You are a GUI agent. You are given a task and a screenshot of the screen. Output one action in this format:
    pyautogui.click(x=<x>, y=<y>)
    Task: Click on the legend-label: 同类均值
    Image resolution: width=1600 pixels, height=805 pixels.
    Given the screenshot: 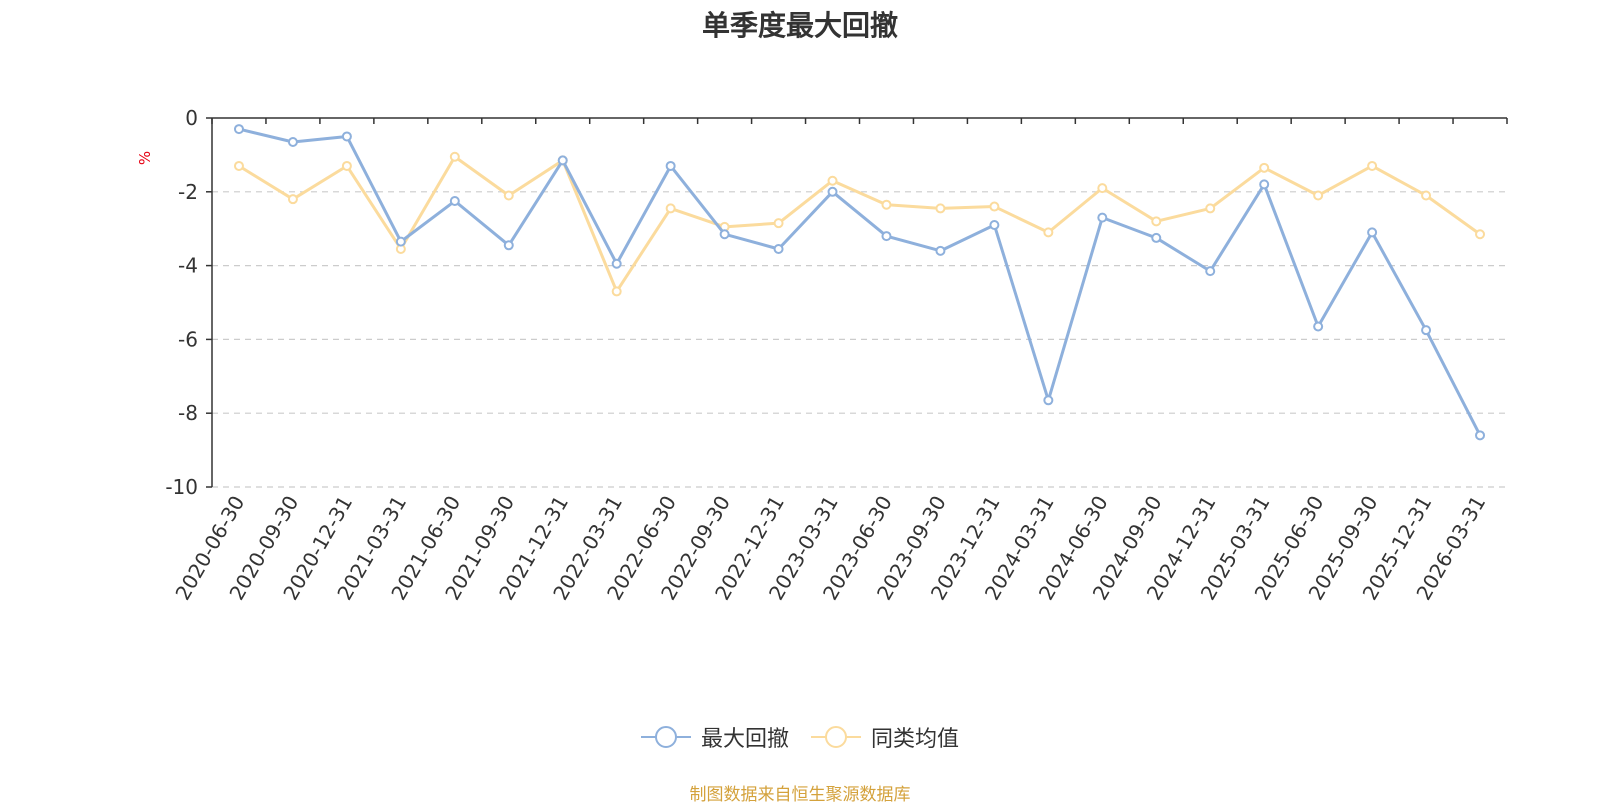 What is the action you would take?
    pyautogui.click(x=915, y=739)
    